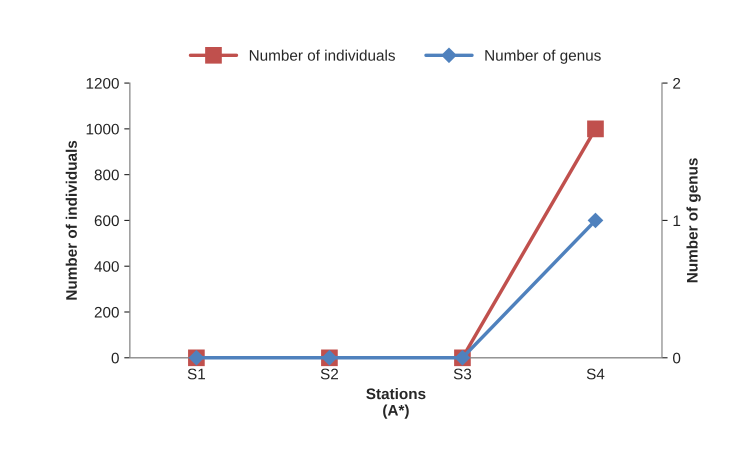  What do you see at coordinates (102, 129) in the screenshot?
I see `y-tick-label: 1000` at bounding box center [102, 129].